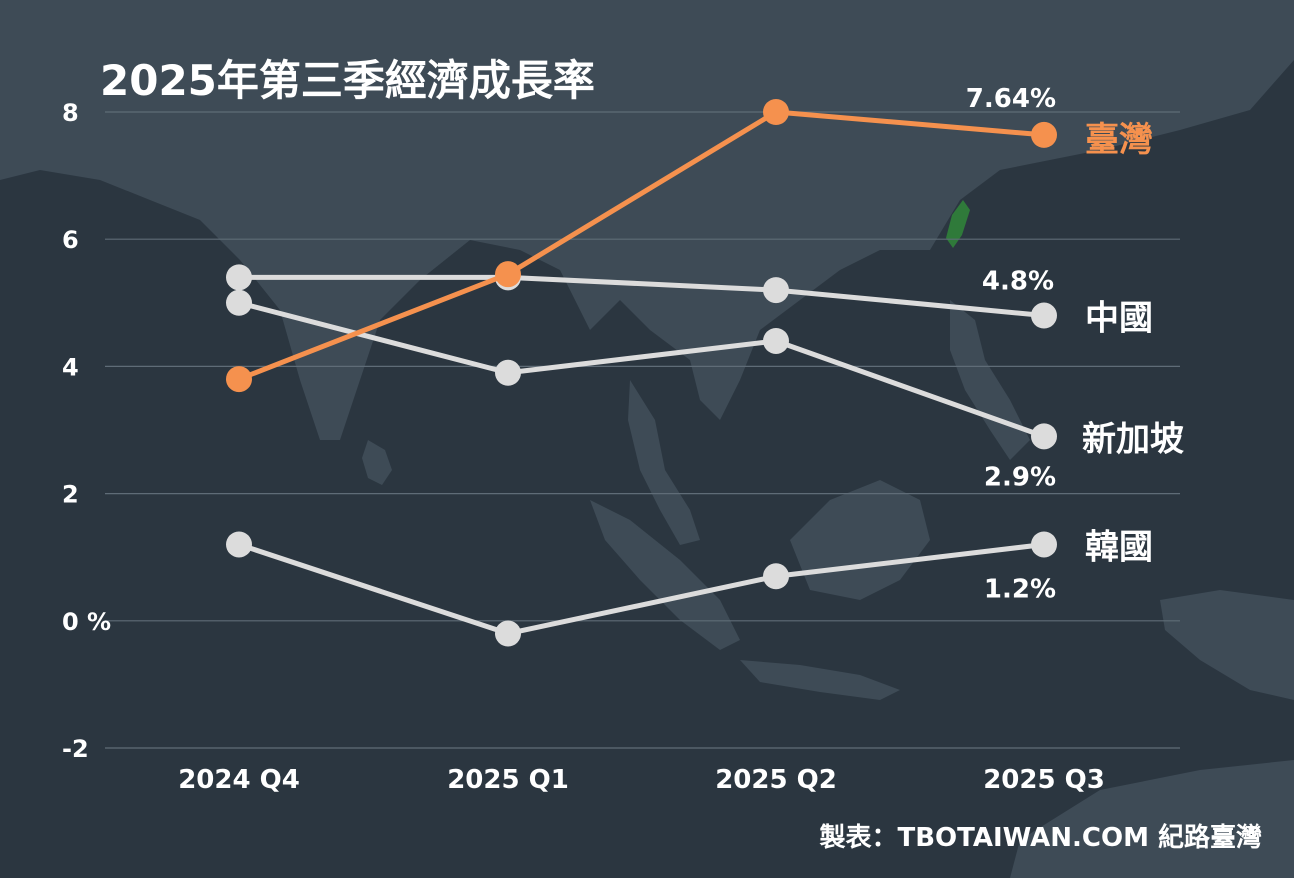  What do you see at coordinates (70, 495) in the screenshot?
I see `y-tick-label: 2` at bounding box center [70, 495].